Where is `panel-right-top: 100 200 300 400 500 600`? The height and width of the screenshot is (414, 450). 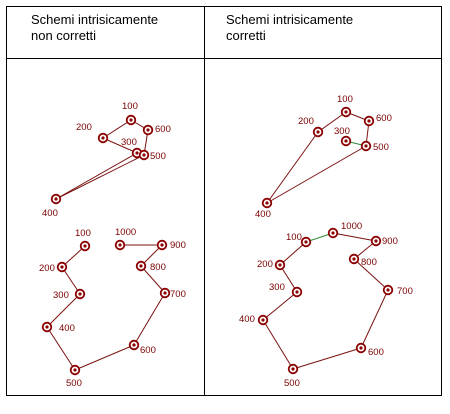 panel-right-top: 100 200 300 400 500 600 is located at coordinates (323, 157).